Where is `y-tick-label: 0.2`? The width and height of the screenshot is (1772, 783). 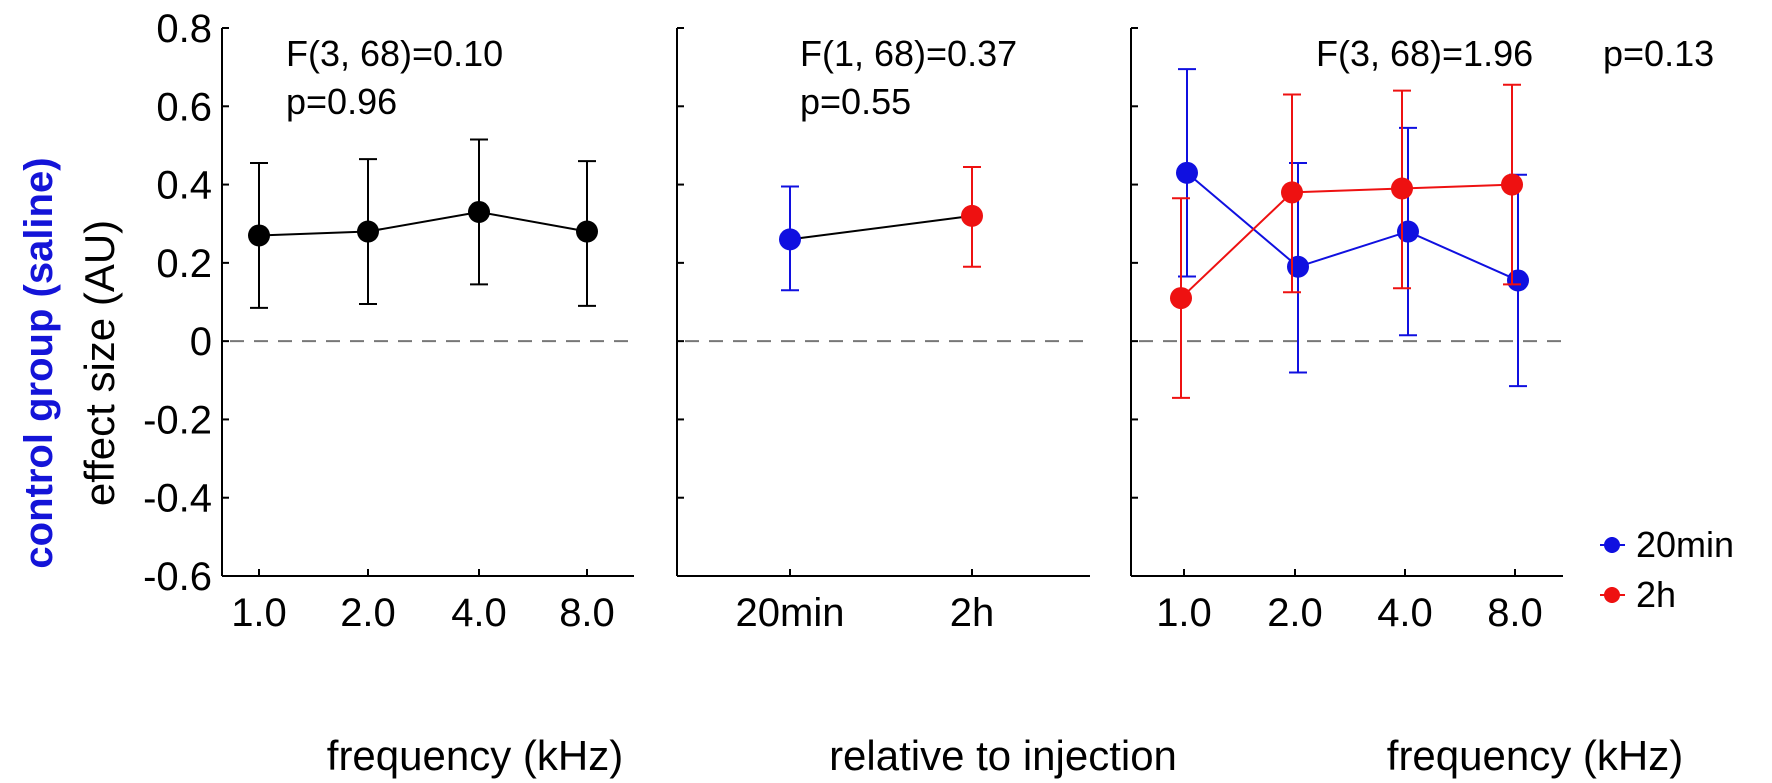 y-tick-label: 0.2 is located at coordinates (184, 264).